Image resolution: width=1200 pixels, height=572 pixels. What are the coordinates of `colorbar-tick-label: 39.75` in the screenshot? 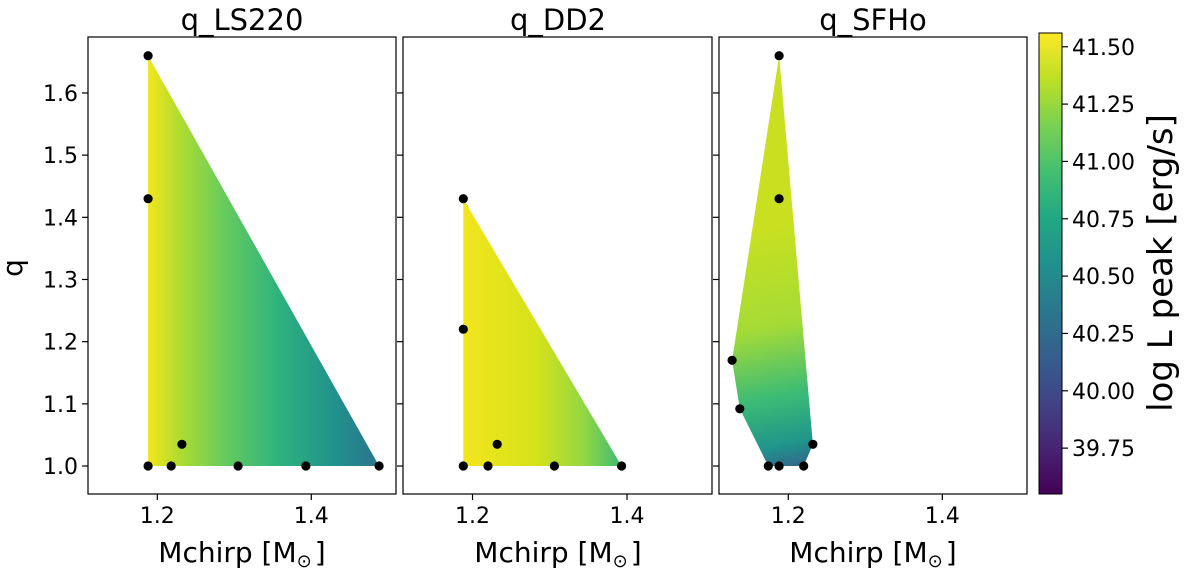 It's located at (1103, 449).